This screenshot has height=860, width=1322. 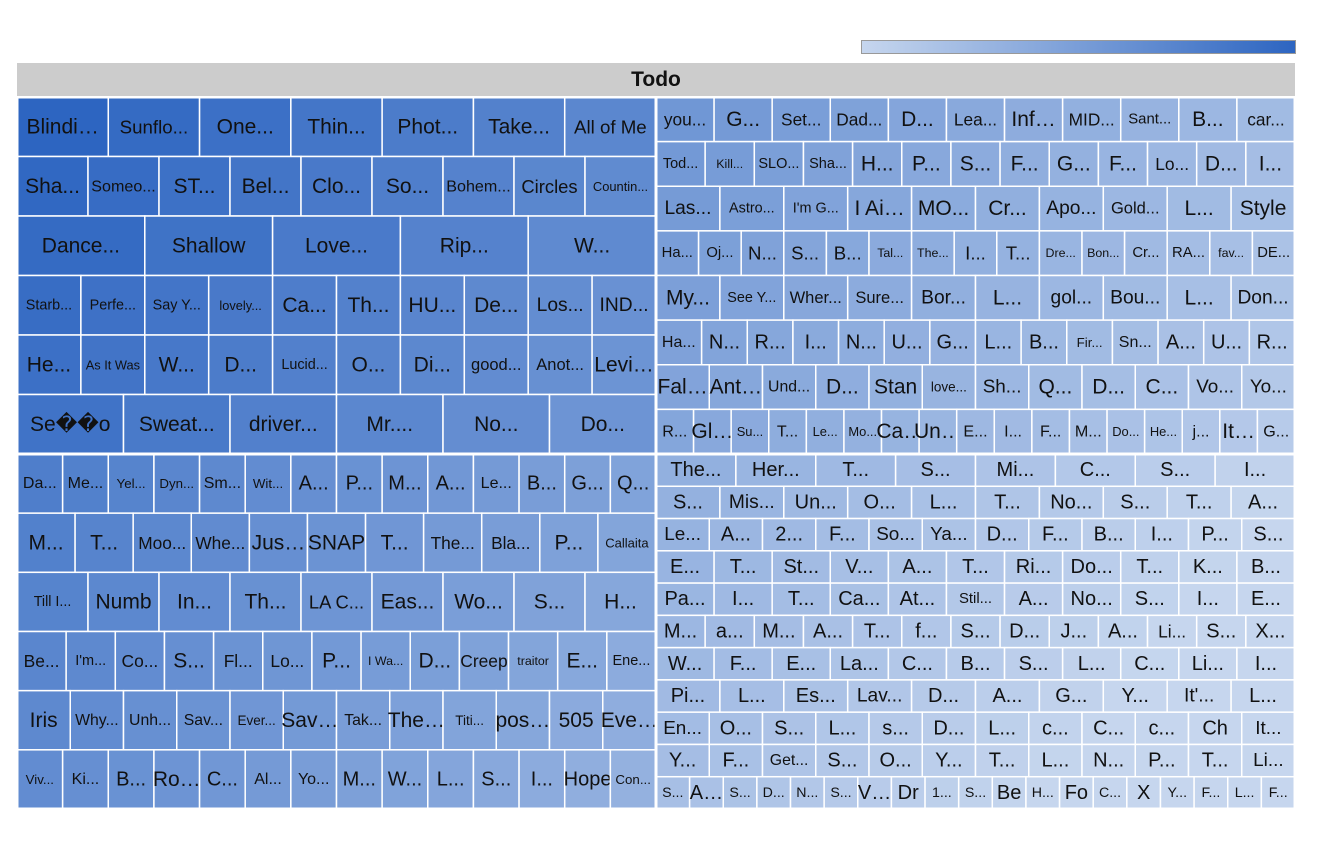 I want to click on treemap-root-header: Todo, so click(x=656, y=79).